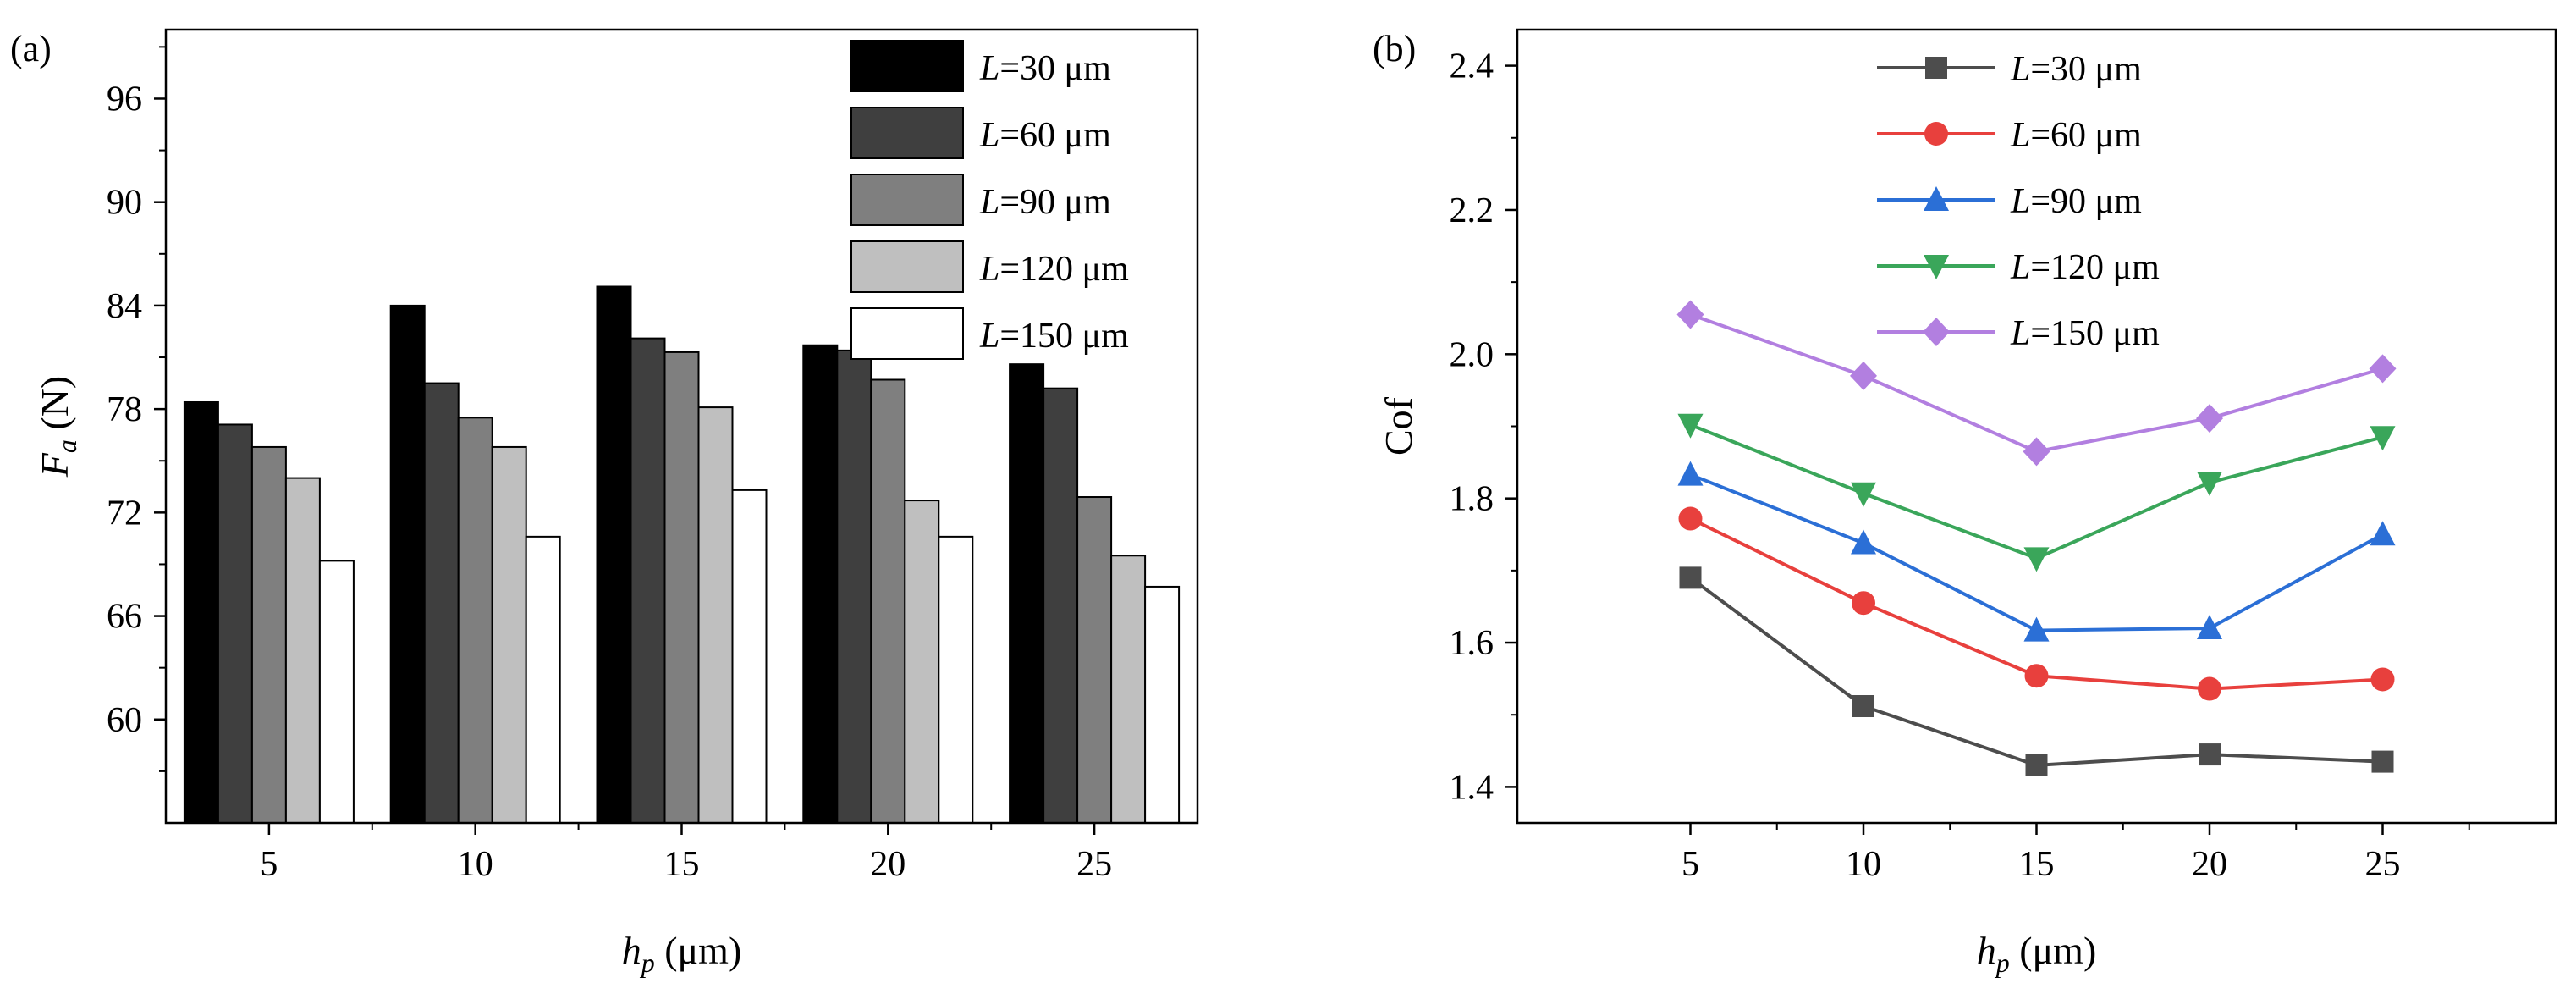  Describe the element at coordinates (1394, 48) in the screenshot. I see `panel-label: (b)` at that location.